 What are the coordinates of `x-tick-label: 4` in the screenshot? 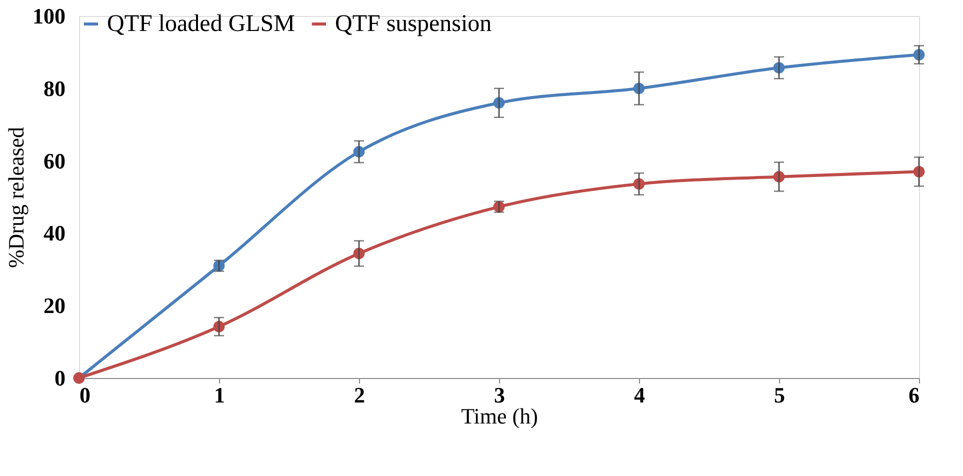 It's located at (639, 395).